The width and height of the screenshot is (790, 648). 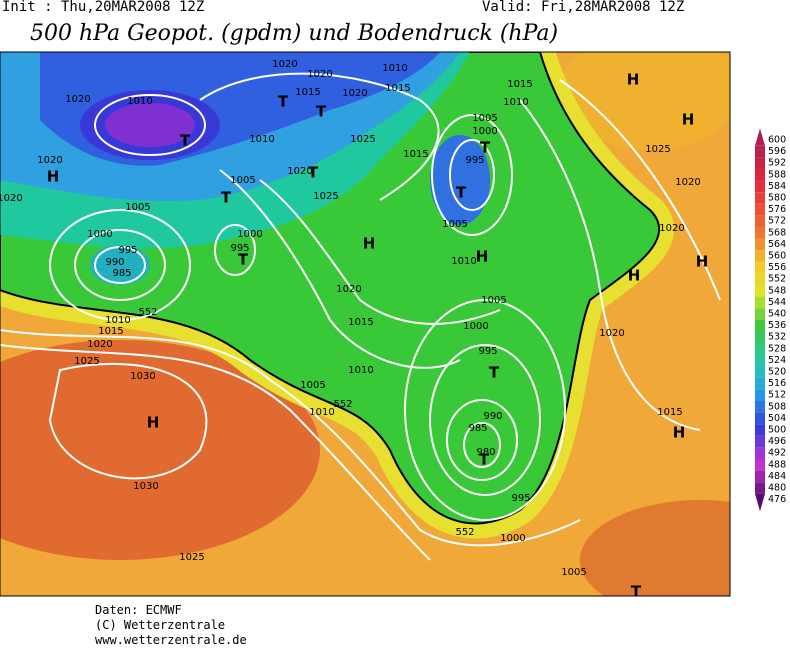 I want to click on scale-label: 504, so click(x=777, y=418).